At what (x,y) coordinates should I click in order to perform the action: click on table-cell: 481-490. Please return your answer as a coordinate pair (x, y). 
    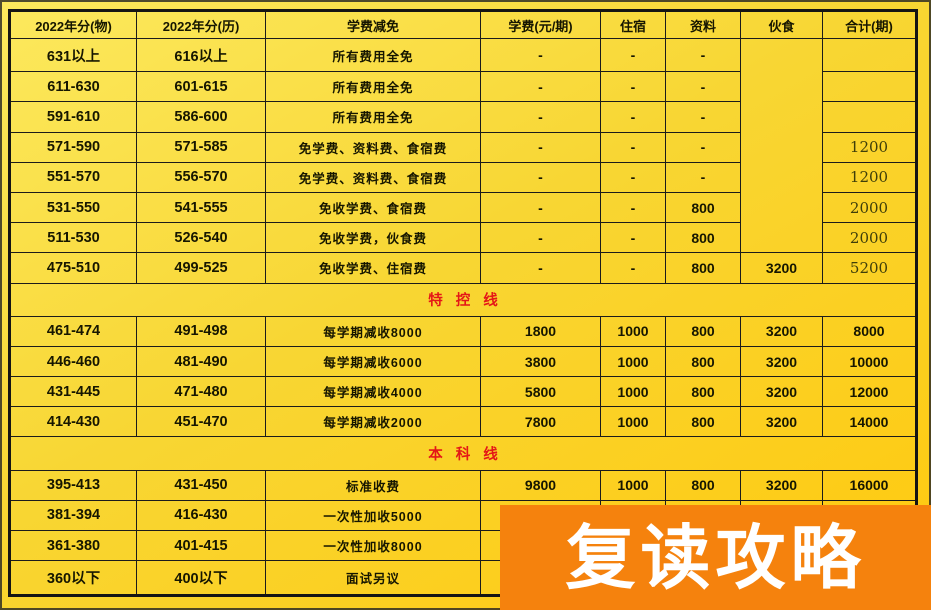
    Looking at the image, I should click on (201, 361).